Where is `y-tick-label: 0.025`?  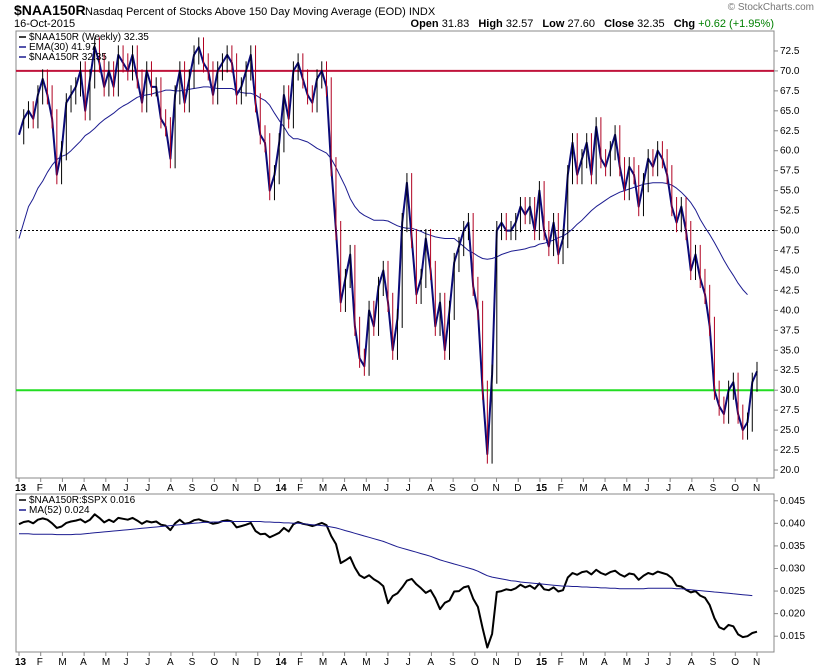 y-tick-label: 0.025 is located at coordinates (792, 591).